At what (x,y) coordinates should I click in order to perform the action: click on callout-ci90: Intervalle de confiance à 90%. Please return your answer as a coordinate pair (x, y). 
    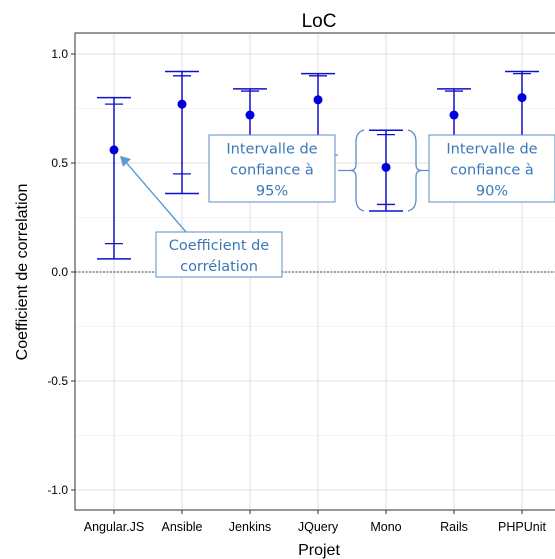
    Looking at the image, I should click on (491, 168).